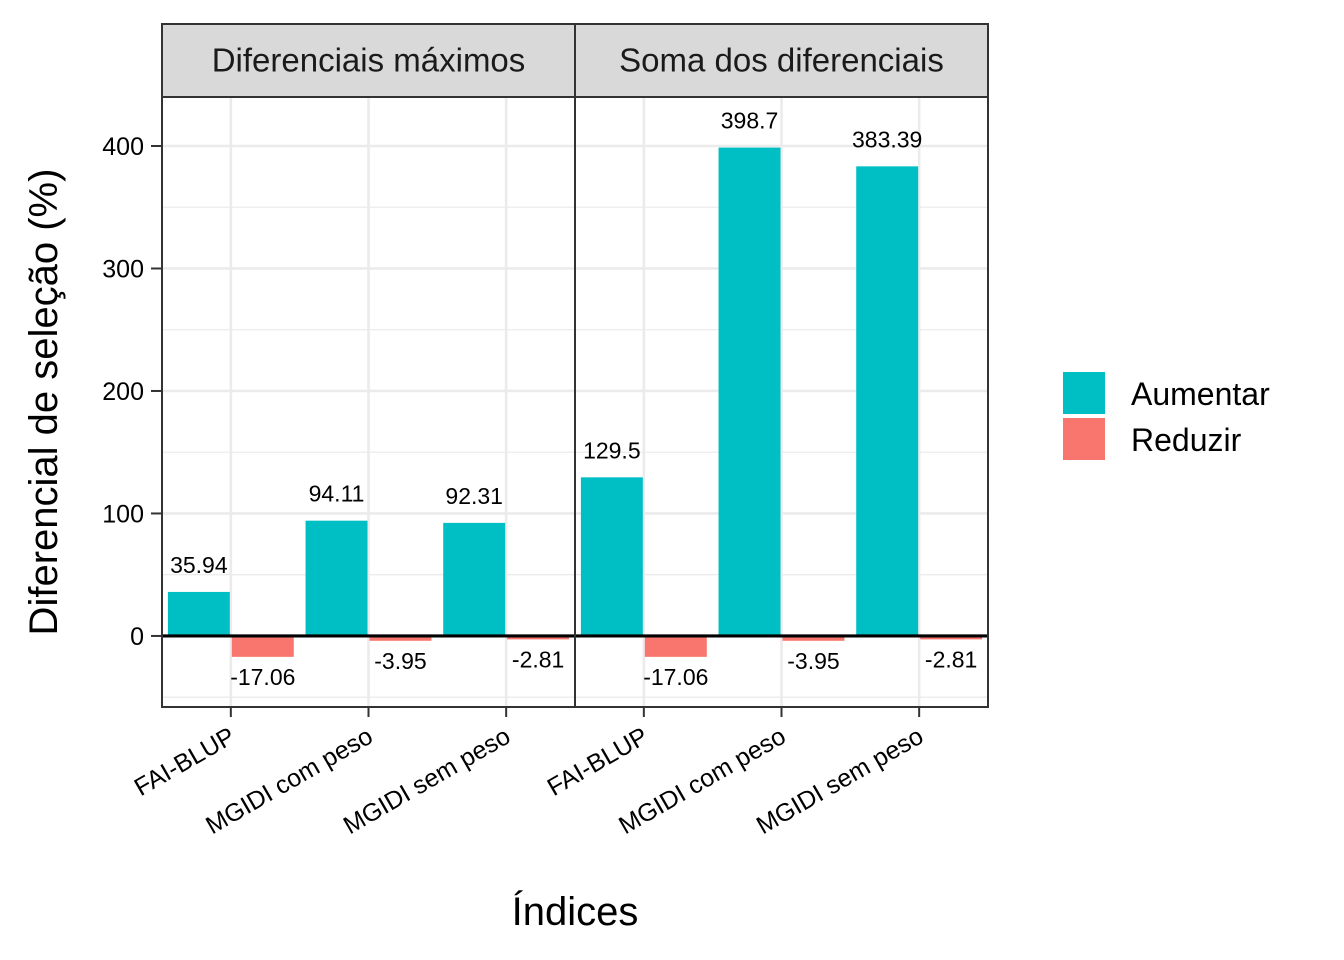 This screenshot has width=1344, height=960. I want to click on bars: 35.94 94.11 92.31 -17.06 -3.95 -2.81, so click(368, 585).